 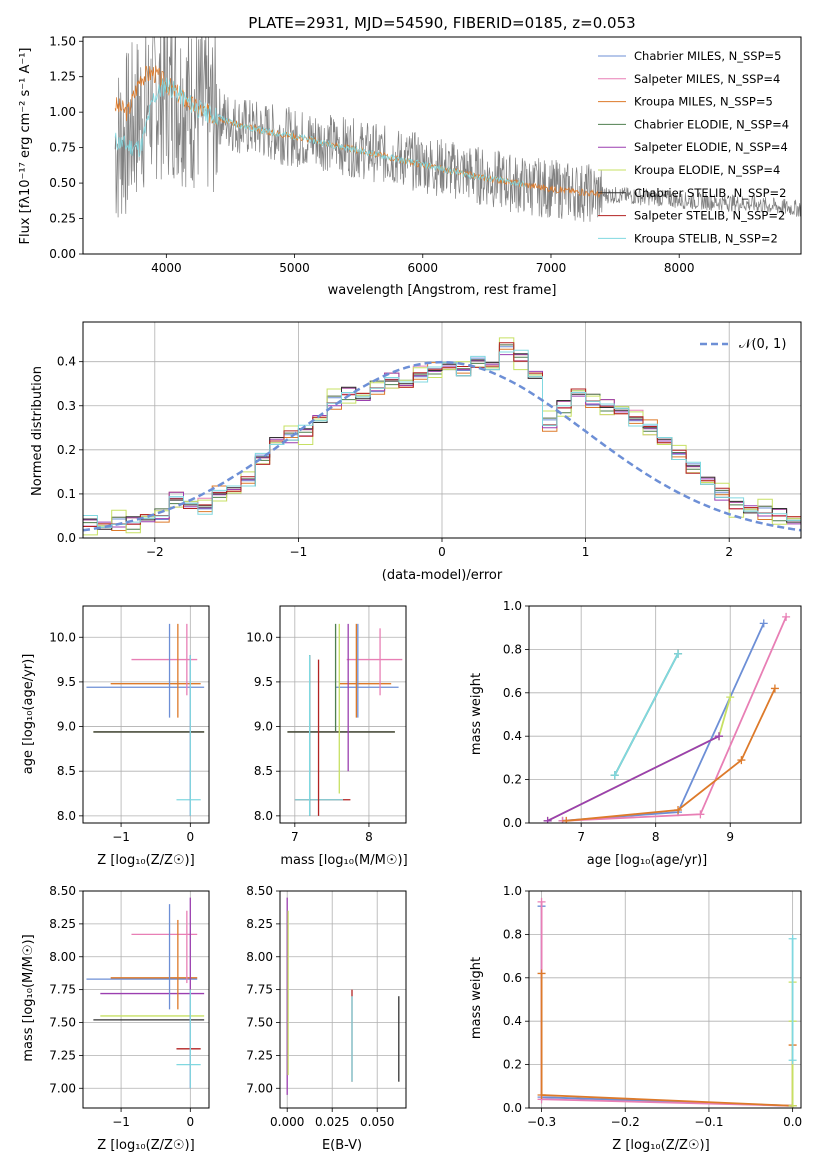 What do you see at coordinates (679, 268) in the screenshot?
I see `x-tick-label: 8000` at bounding box center [679, 268].